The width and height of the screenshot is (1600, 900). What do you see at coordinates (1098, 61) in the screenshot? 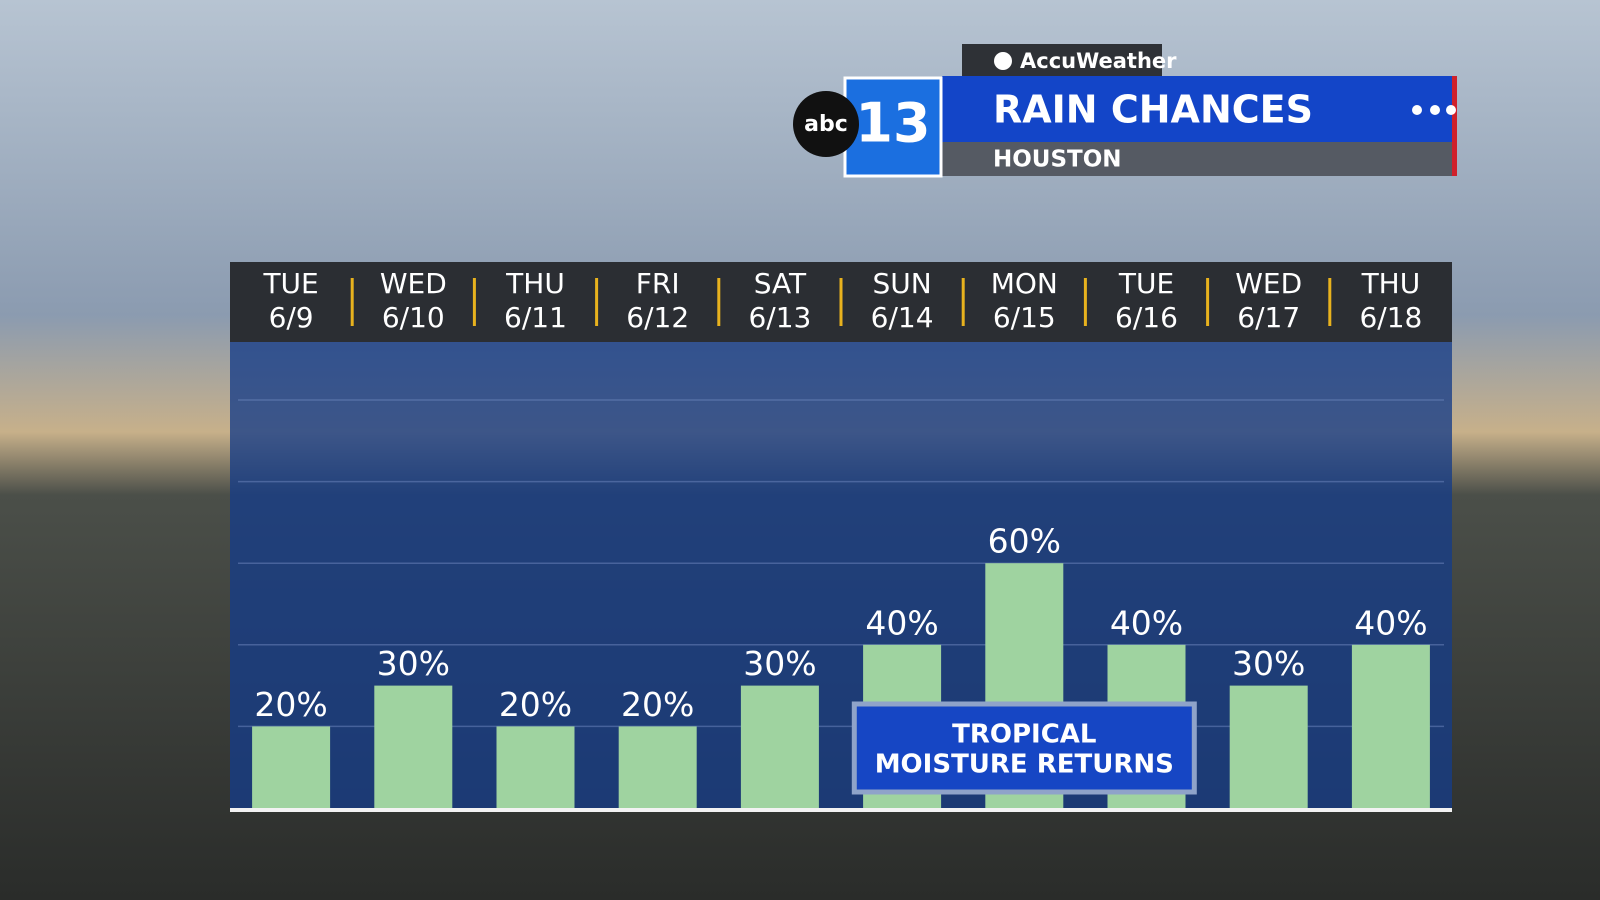
I see `brand: AccuWeather` at bounding box center [1098, 61].